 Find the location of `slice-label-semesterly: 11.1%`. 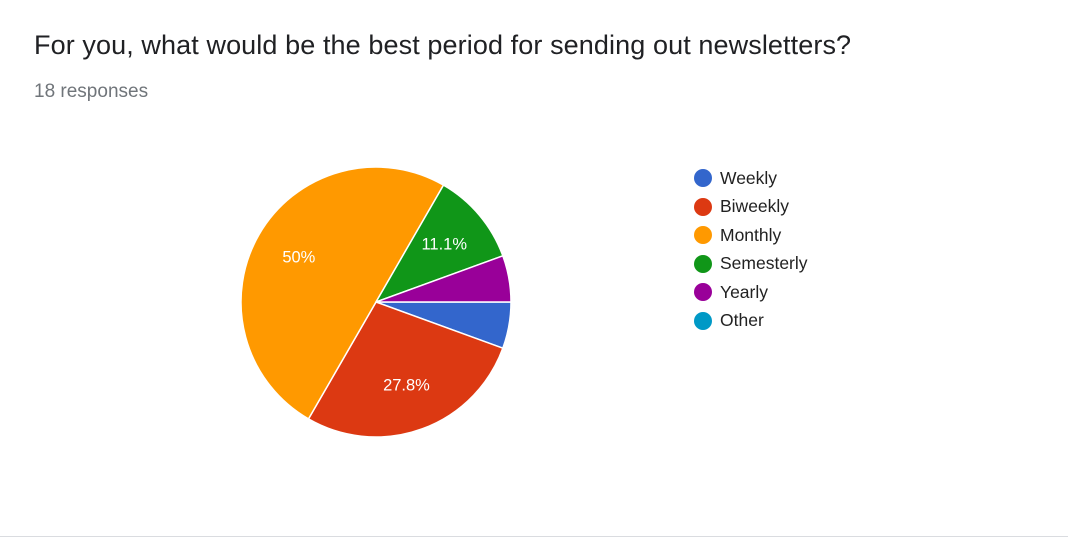

slice-label-semesterly: 11.1% is located at coordinates (444, 245).